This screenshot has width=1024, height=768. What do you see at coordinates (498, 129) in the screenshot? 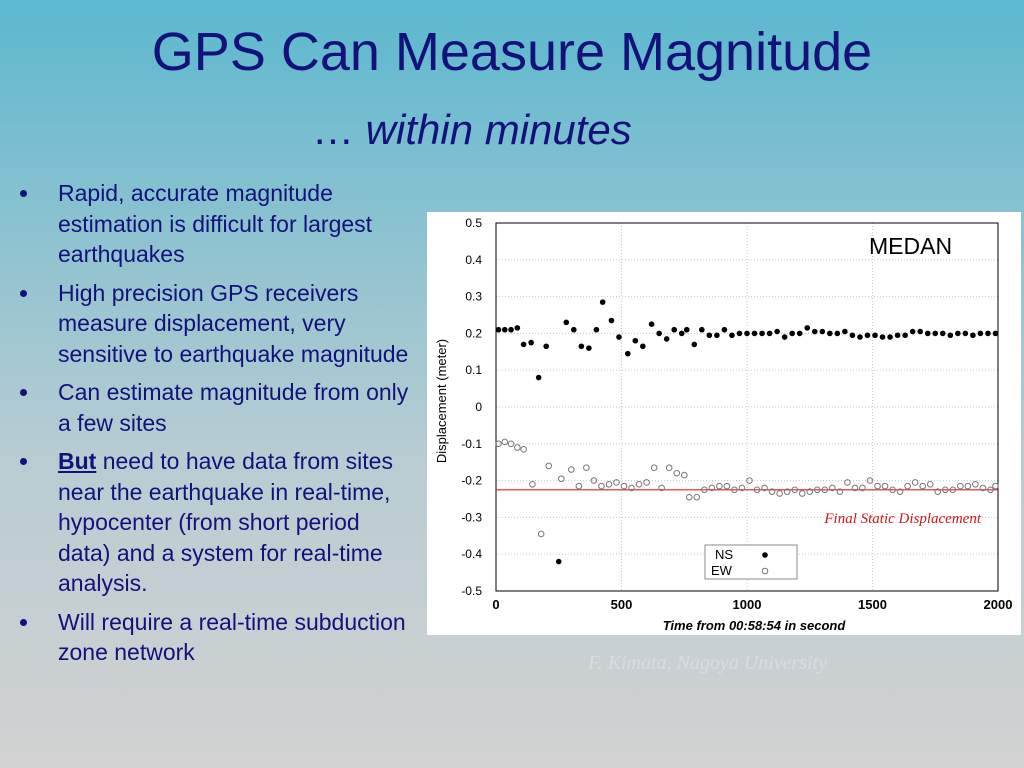
I see `subtitle-italic: within minutes` at bounding box center [498, 129].